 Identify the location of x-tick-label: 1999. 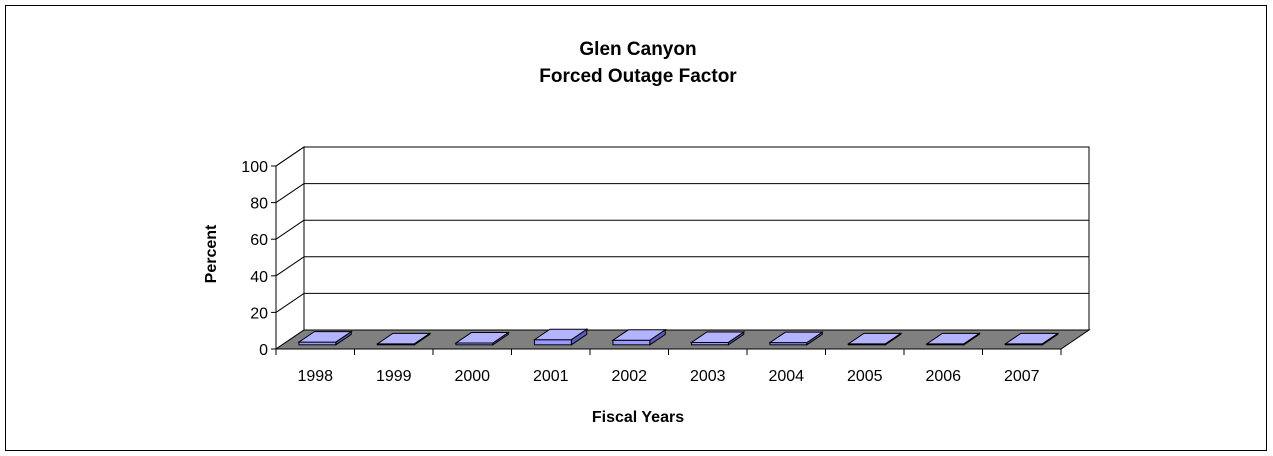
(394, 376).